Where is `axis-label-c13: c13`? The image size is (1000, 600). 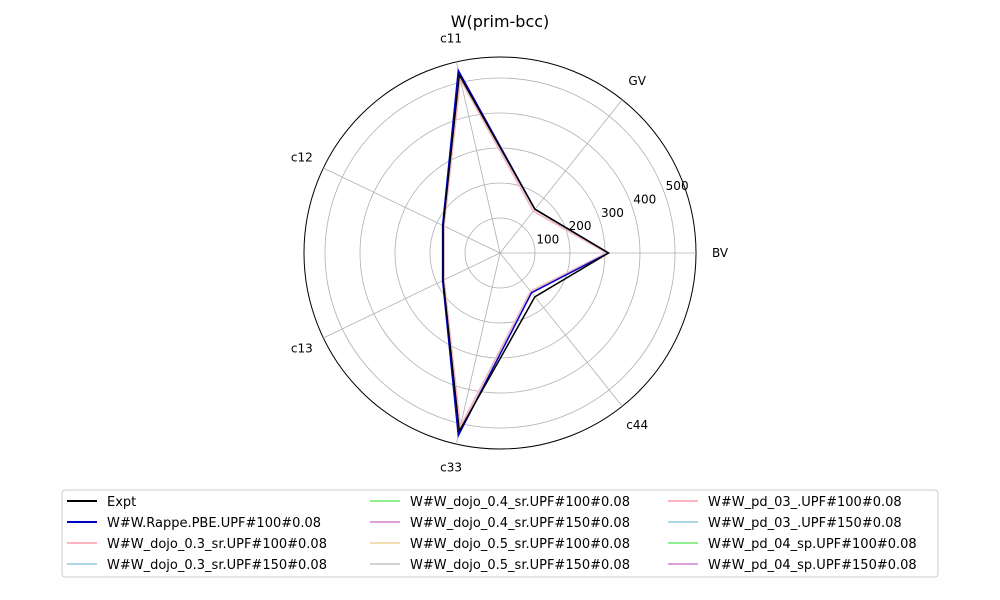 axis-label-c13: c13 is located at coordinates (302, 348).